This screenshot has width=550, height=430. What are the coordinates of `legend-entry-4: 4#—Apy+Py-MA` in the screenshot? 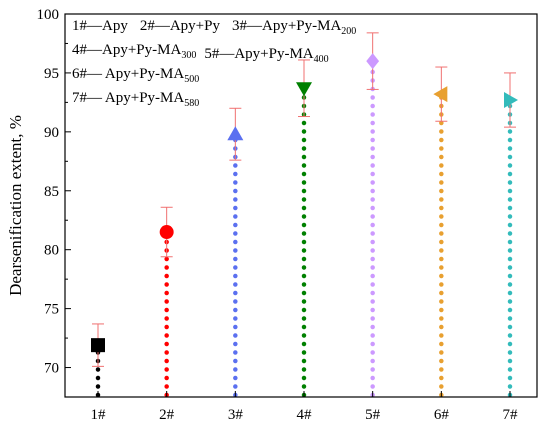 It's located at (126, 50).